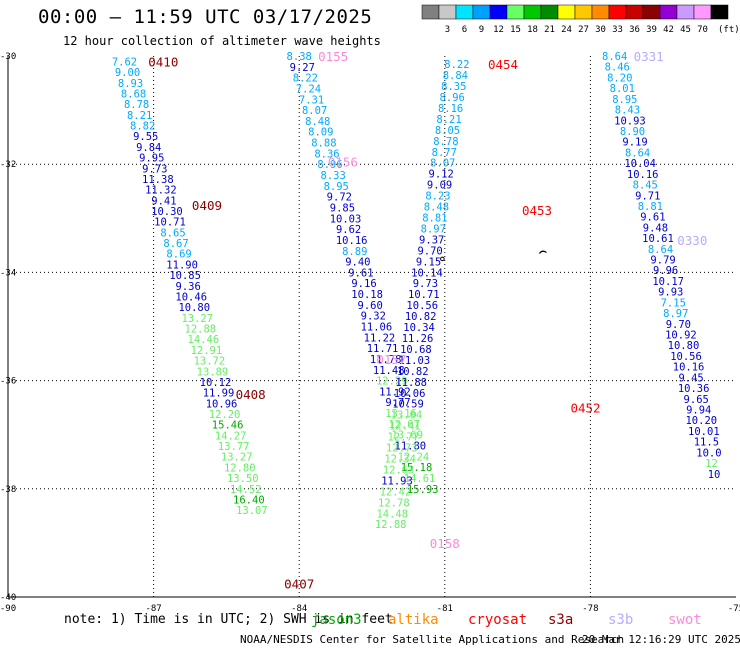 This screenshot has width=740, height=650. What do you see at coordinates (133, 94) in the screenshot?
I see `wave-height-value: 8.68` at bounding box center [133, 94].